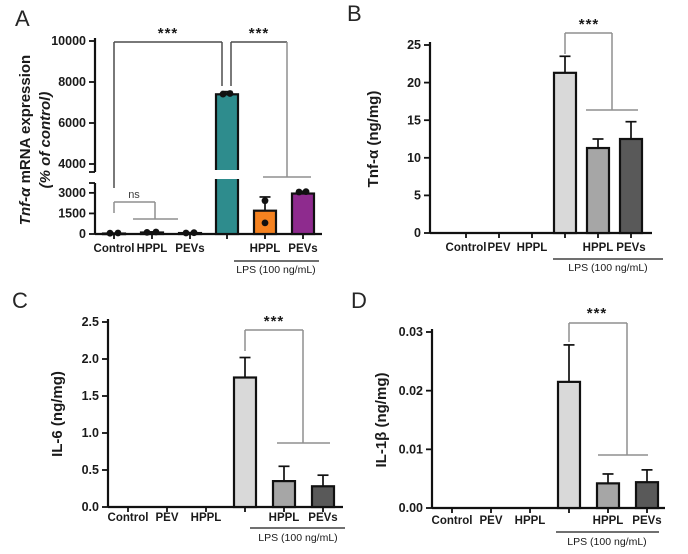 Image resolution: width=688 pixels, height=554 pixels. What do you see at coordinates (72, 164) in the screenshot?
I see `y-tick-label: 4000` at bounding box center [72, 164].